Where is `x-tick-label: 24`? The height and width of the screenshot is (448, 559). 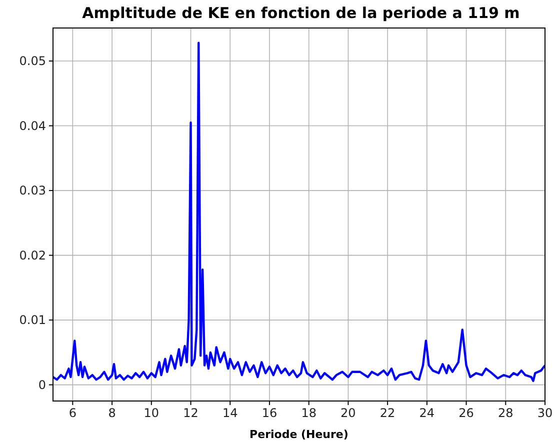
x-tick-label: 24 is located at coordinates (427, 413).